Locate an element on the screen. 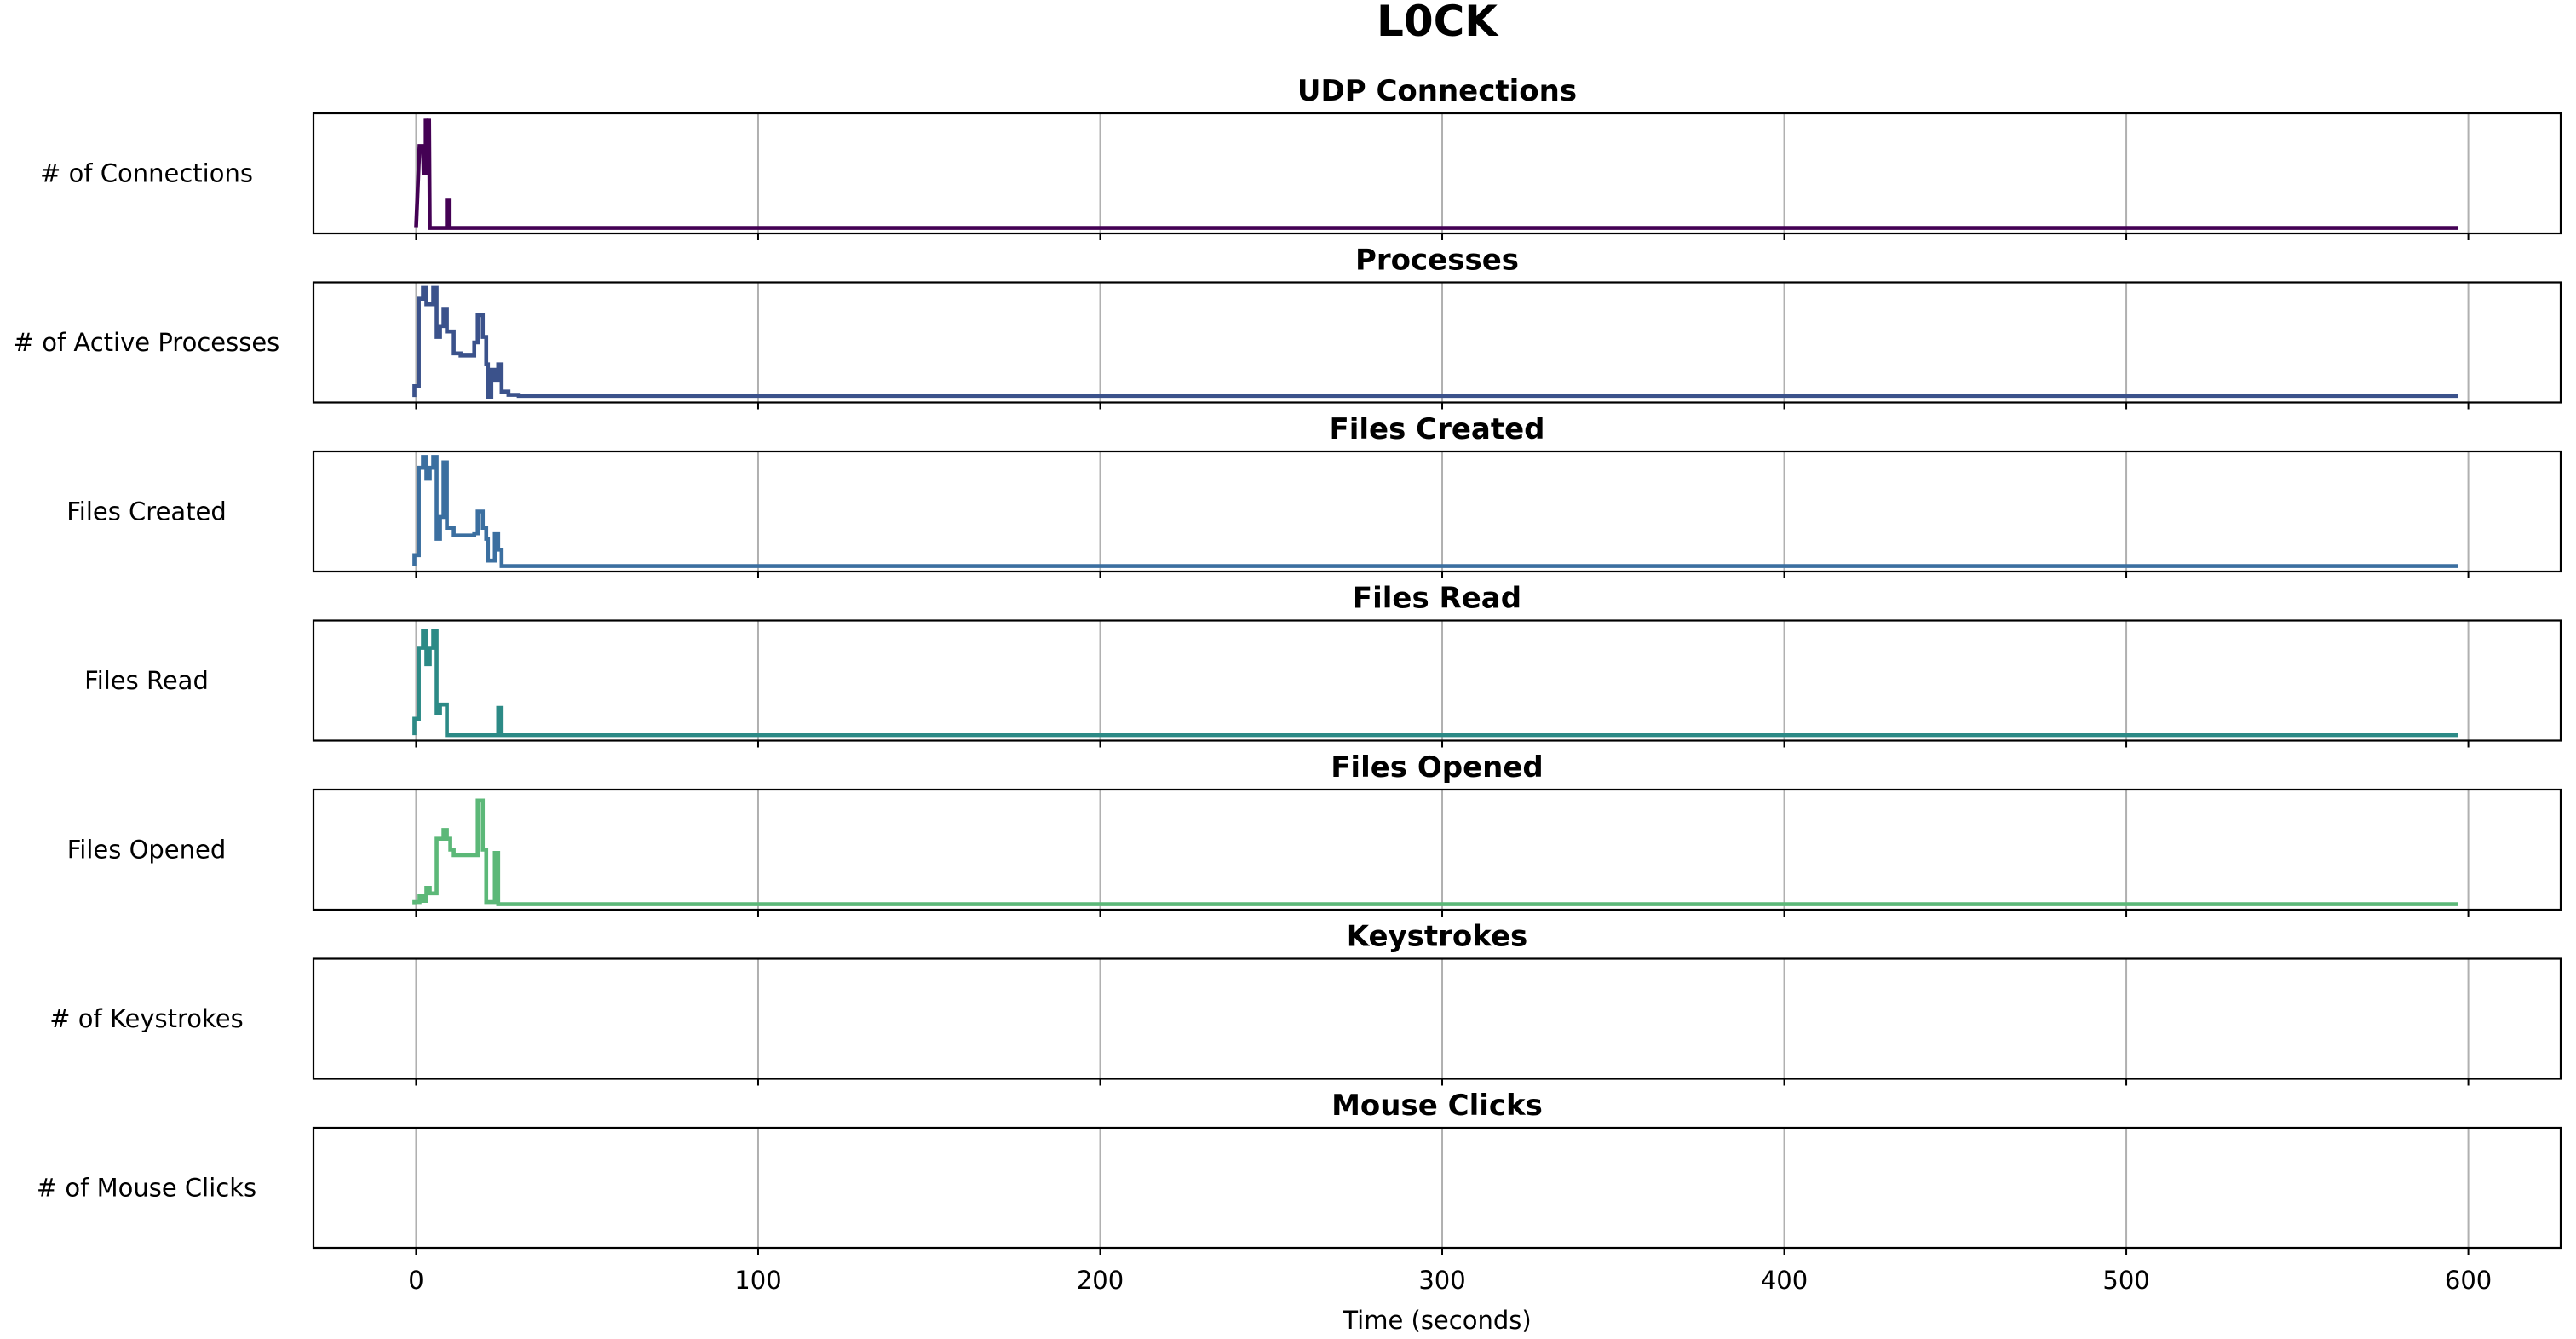  series-line-udp-connections is located at coordinates (1436, 174).